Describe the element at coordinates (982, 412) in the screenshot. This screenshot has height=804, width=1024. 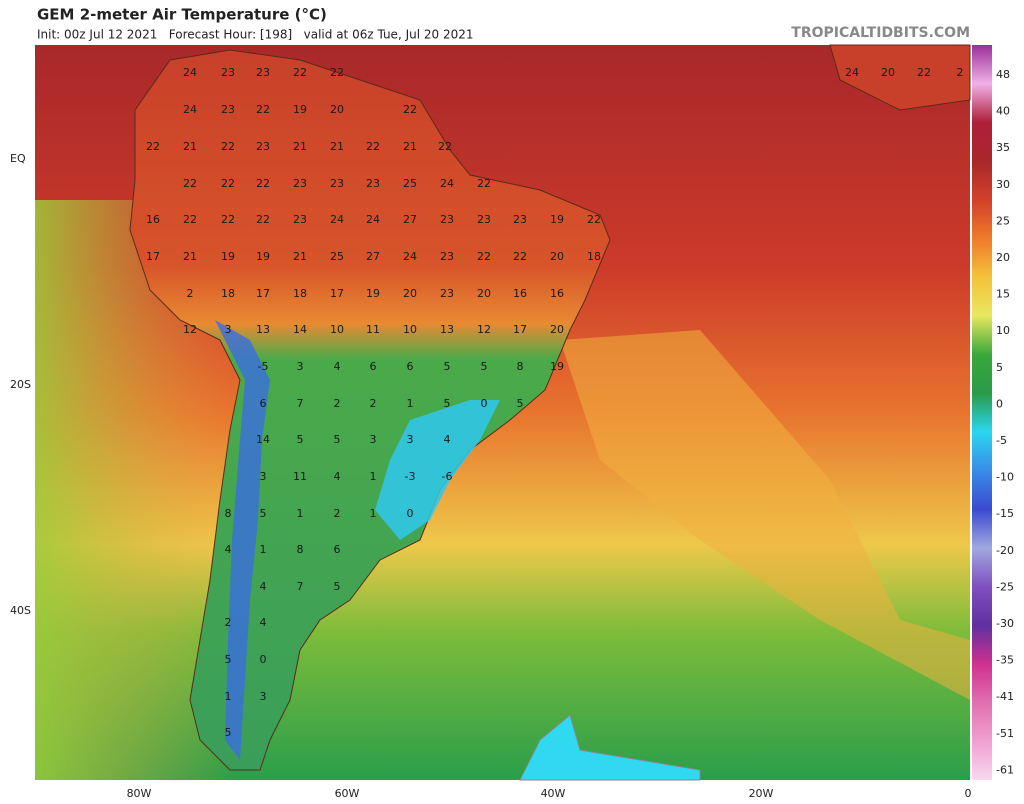
I see `colorbar` at that location.